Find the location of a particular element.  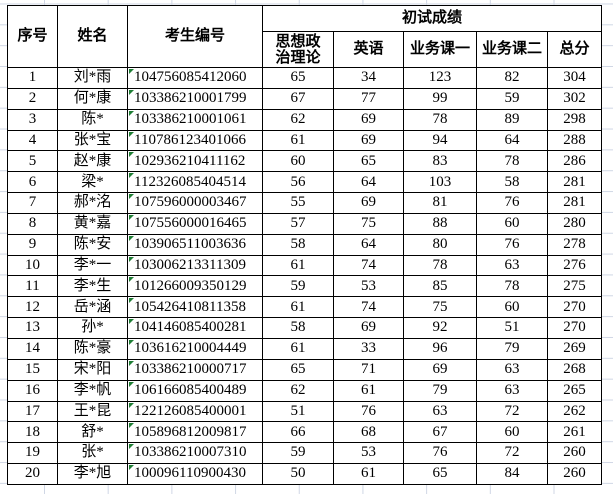

cell-serial: 1 is located at coordinates (32, 78).